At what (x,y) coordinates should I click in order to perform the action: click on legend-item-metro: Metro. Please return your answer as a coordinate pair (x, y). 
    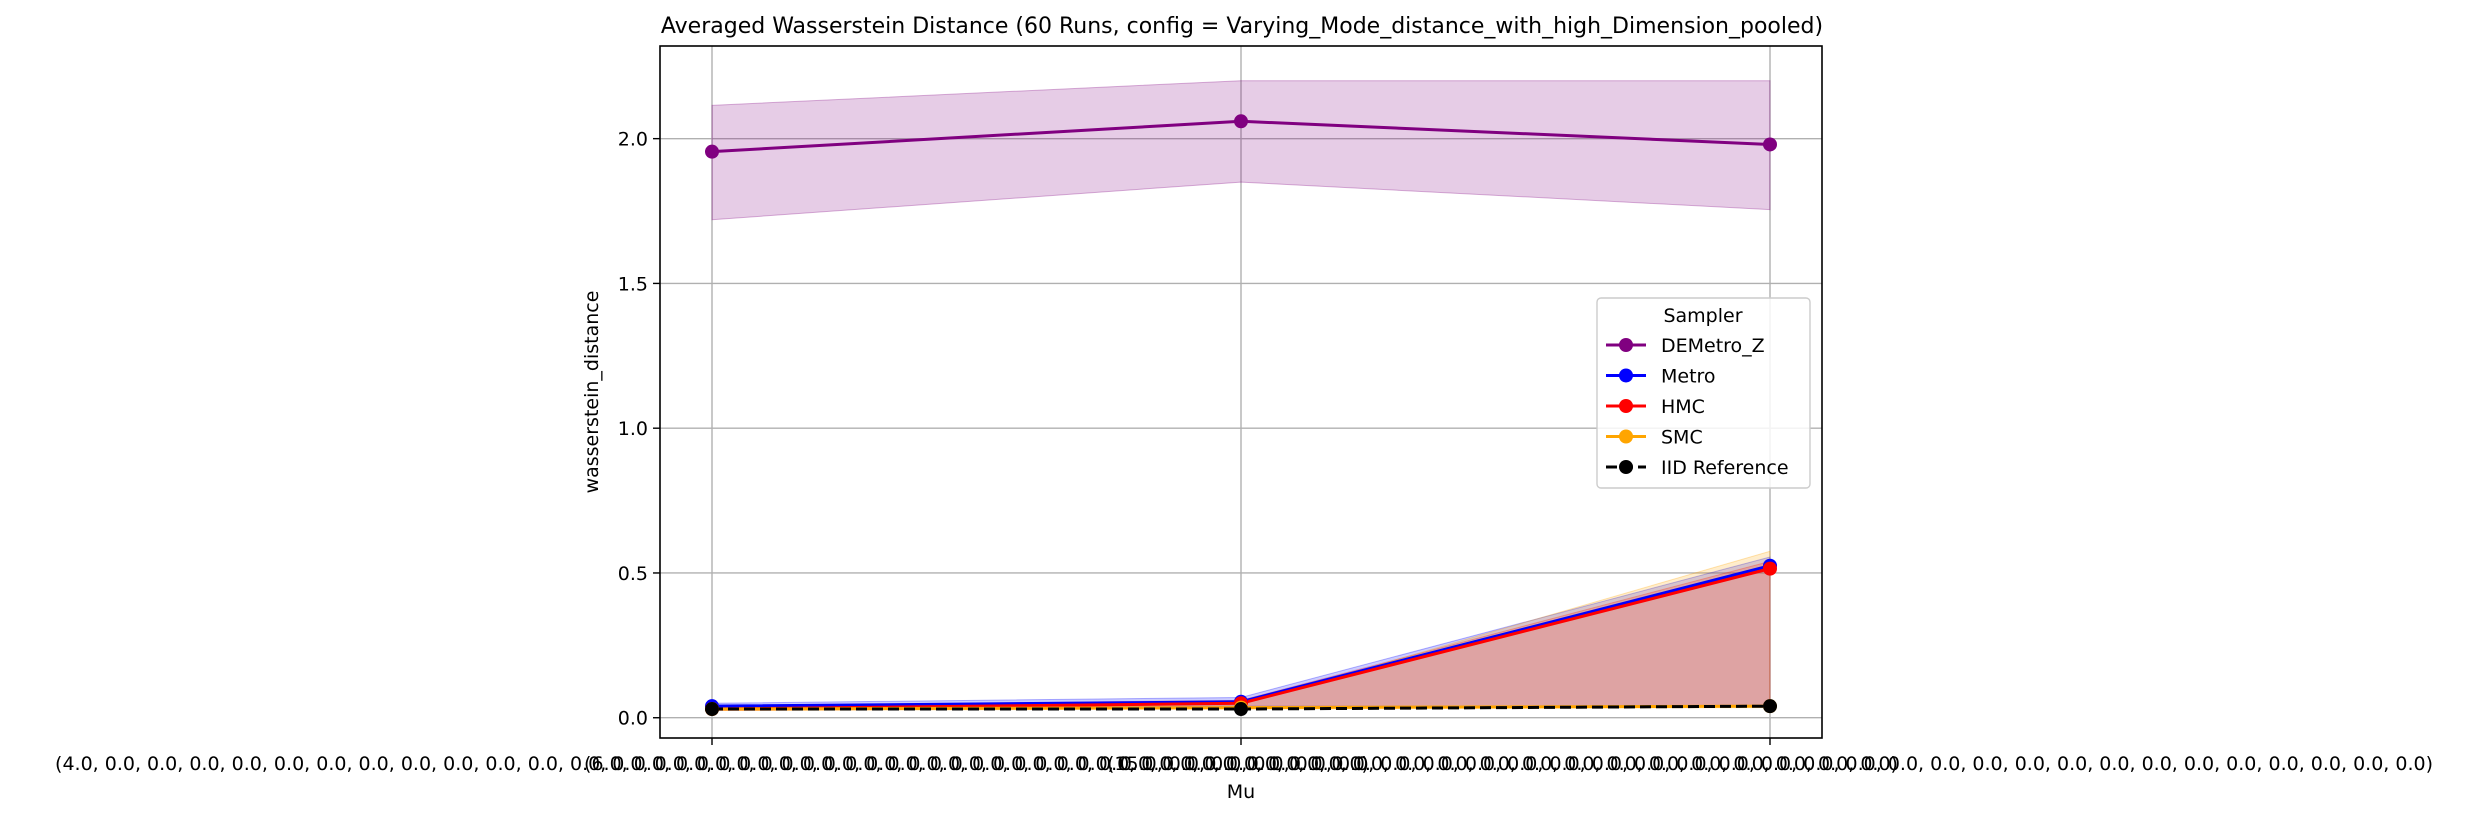
    Looking at the image, I should click on (1661, 377).